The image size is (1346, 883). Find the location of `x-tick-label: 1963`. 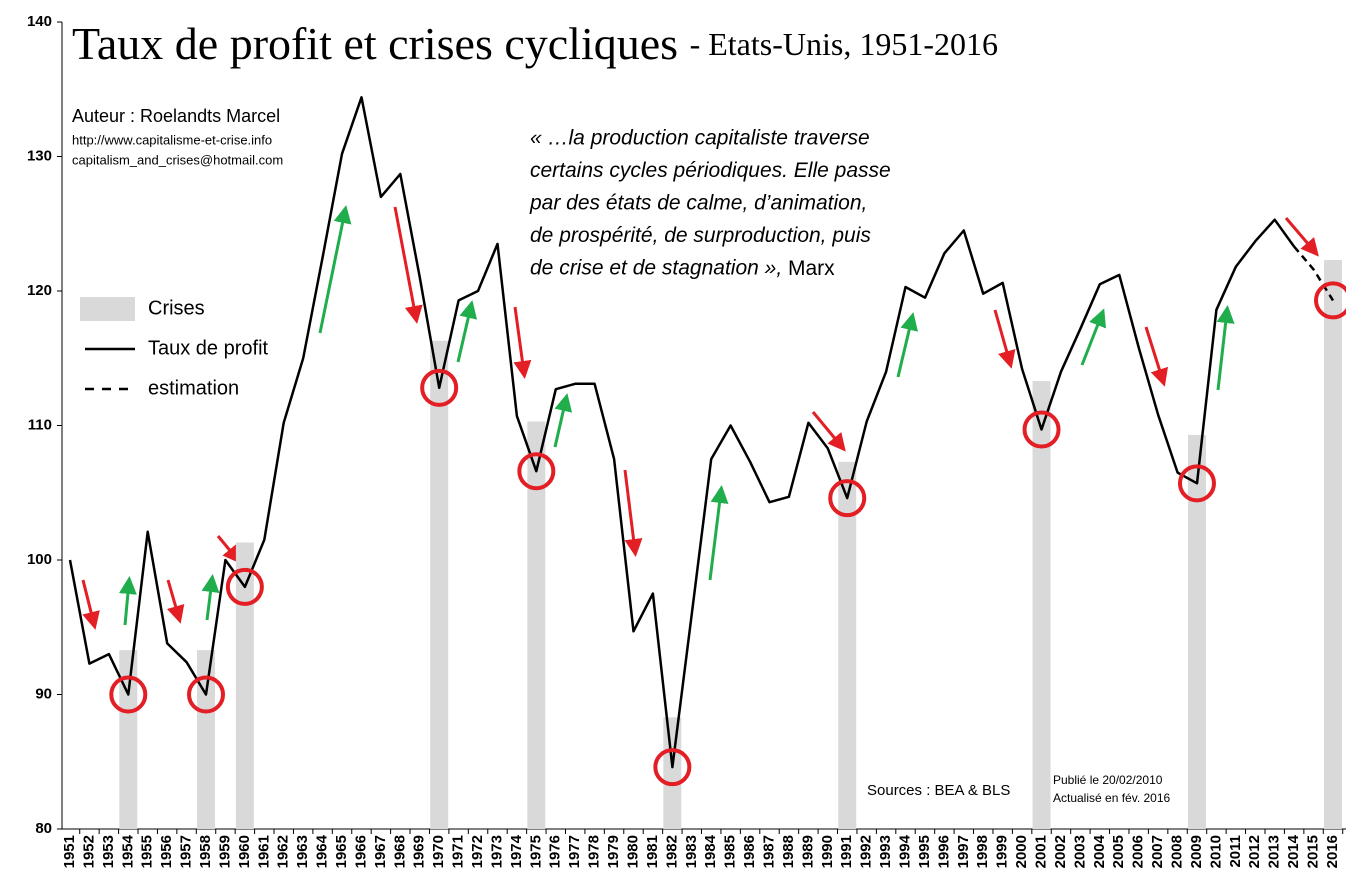

x-tick-label: 1963 is located at coordinates (302, 851).